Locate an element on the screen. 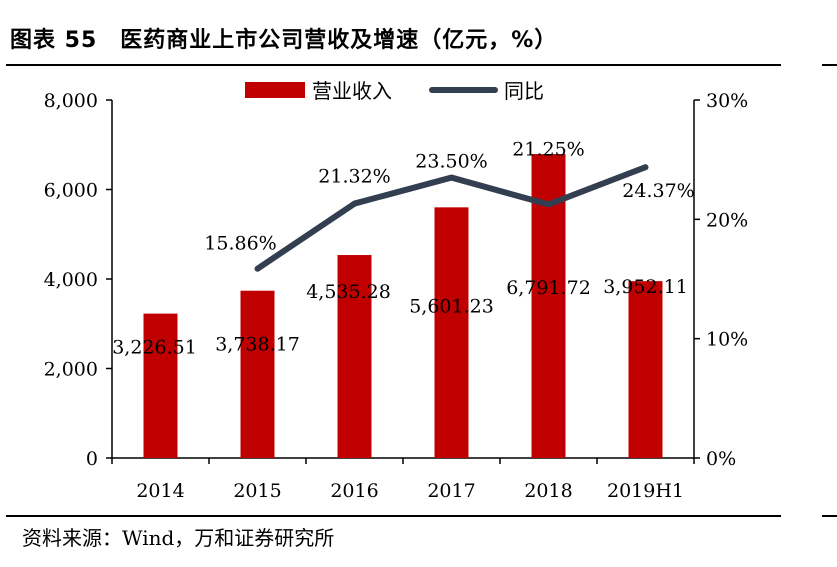  left-tick-label: 8,000 is located at coordinates (71, 101).